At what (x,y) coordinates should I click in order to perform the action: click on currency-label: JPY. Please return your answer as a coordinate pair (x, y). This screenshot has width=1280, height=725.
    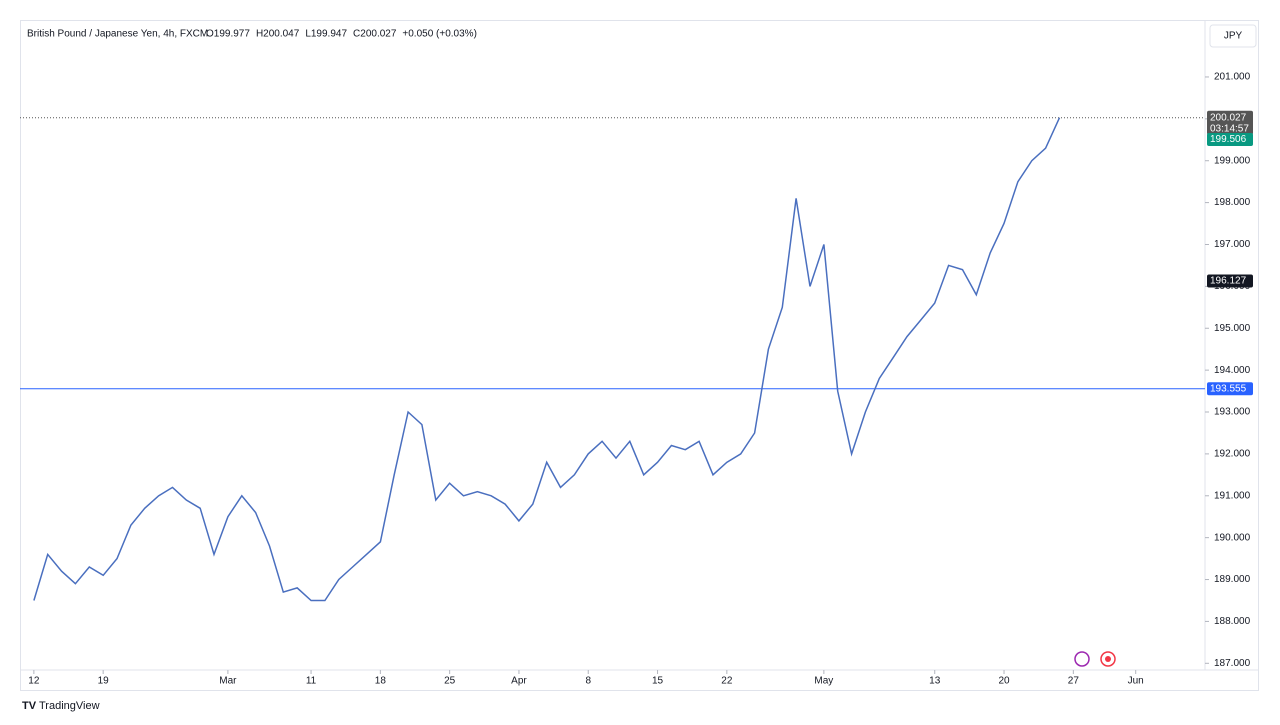
    Looking at the image, I should click on (1233, 36).